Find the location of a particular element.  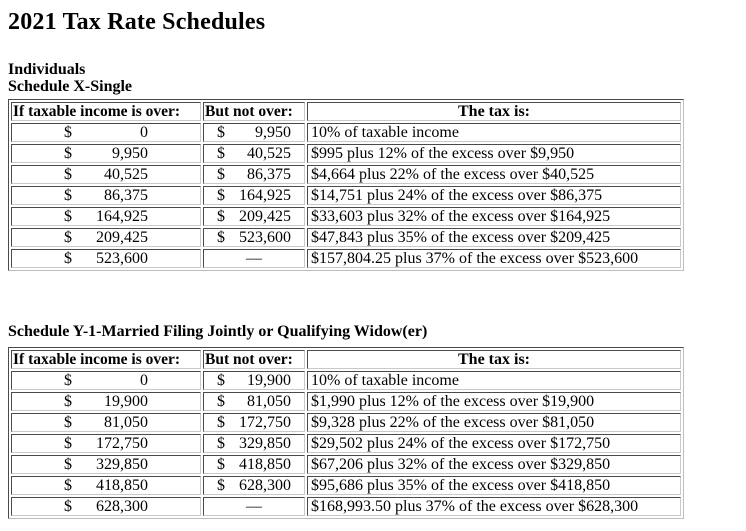

amount-group: $418,850 is located at coordinates (106, 485).